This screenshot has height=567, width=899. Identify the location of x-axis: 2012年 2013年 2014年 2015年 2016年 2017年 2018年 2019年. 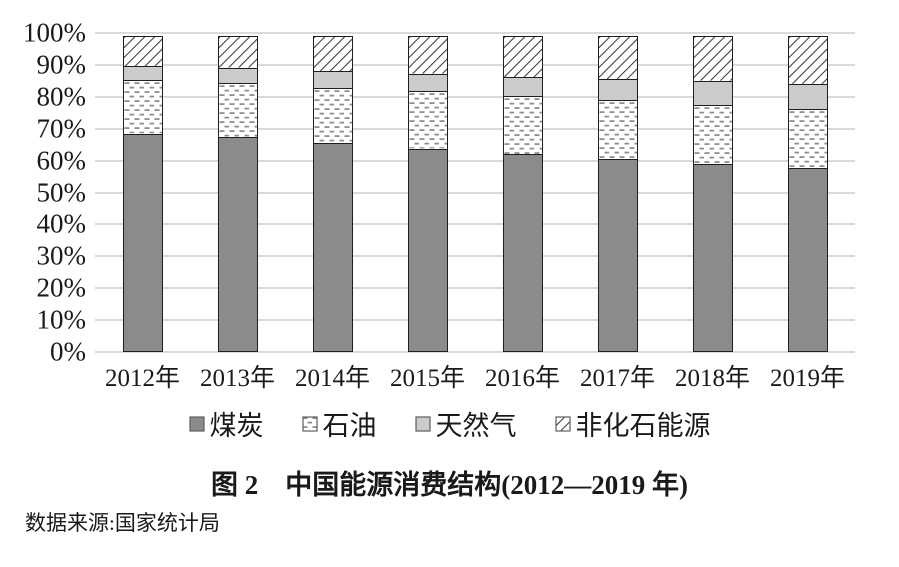
(475, 376).